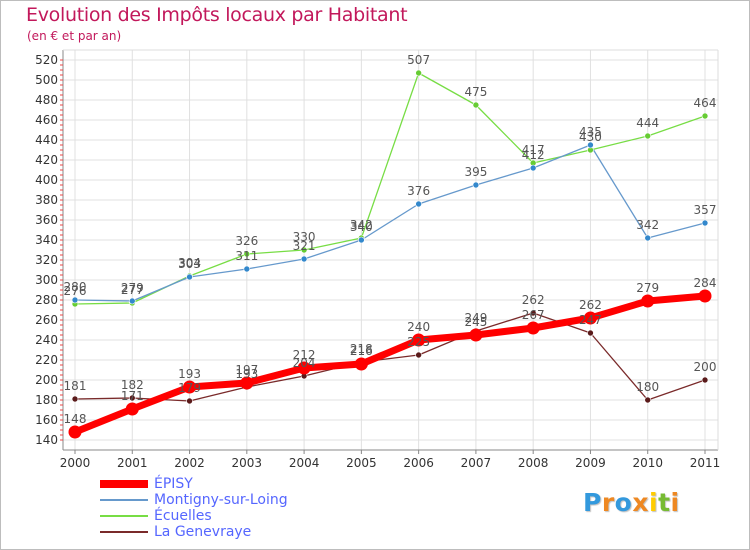  I want to click on data-label: 435, so click(590, 132).